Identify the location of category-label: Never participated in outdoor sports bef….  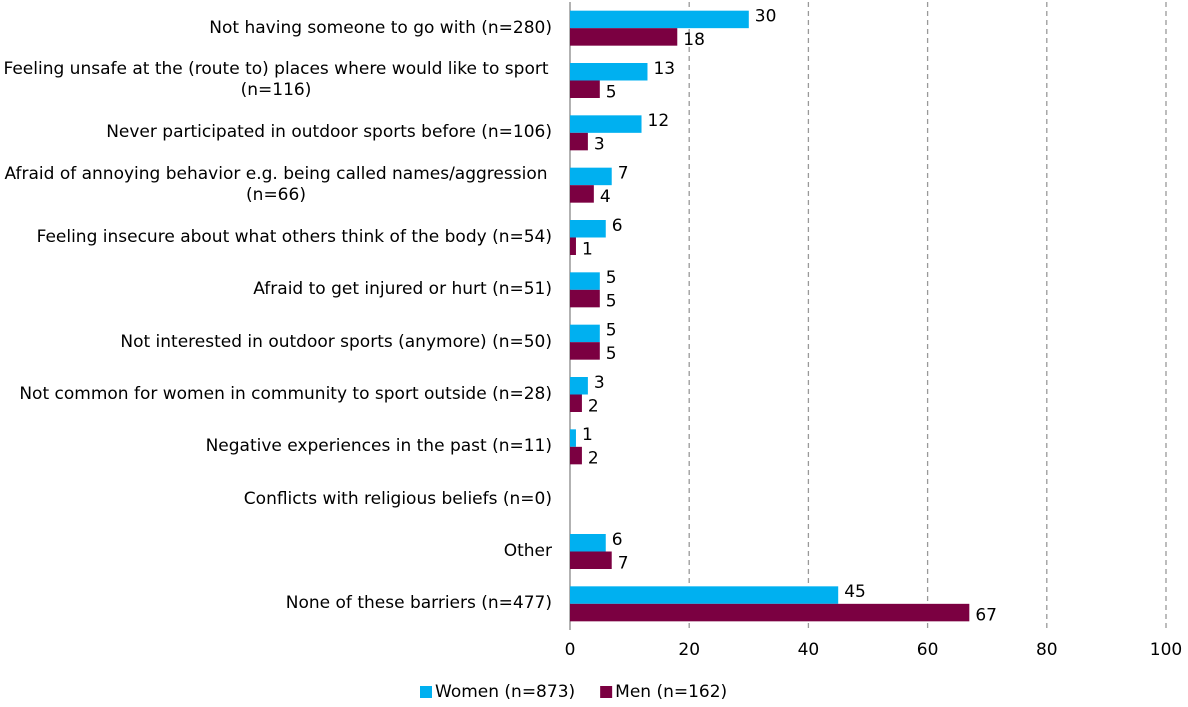
(276, 133).